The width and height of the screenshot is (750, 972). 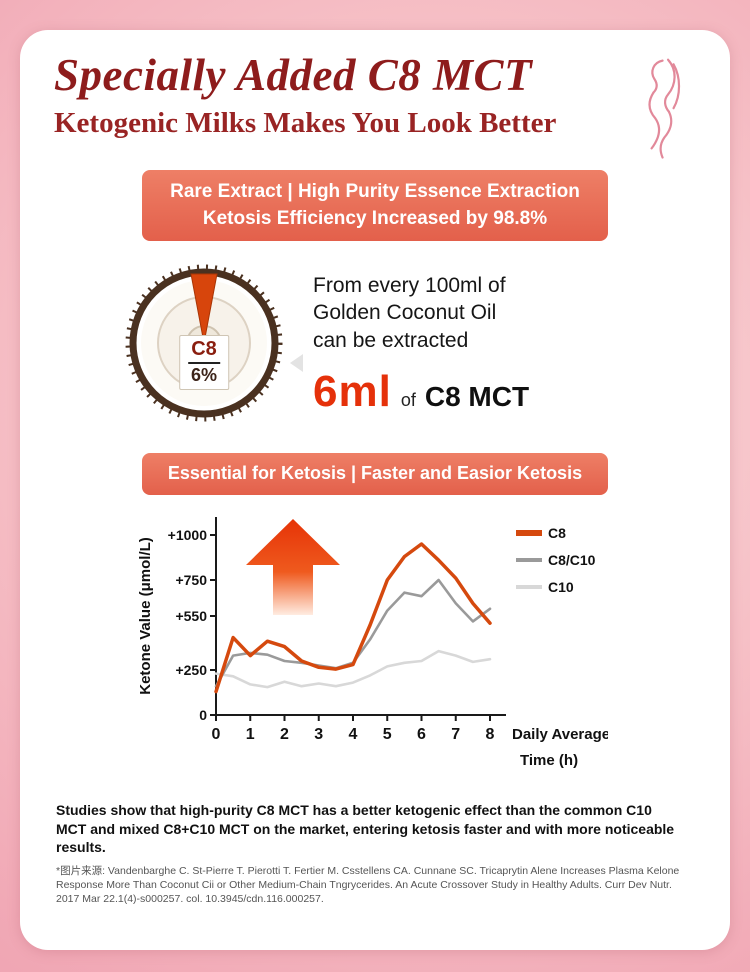 I want to click on x-tick-label: 3, so click(x=318, y=734).